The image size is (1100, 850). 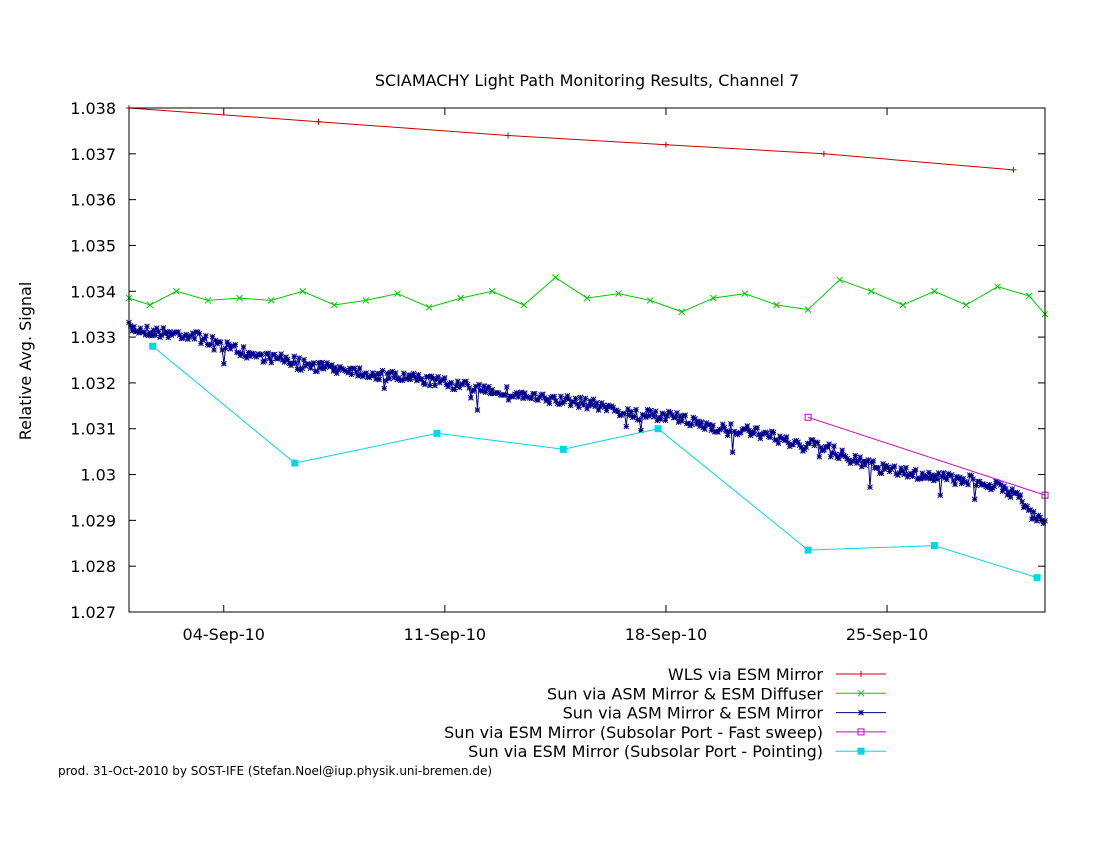 I want to click on legend-label: Sun via ASM Mirror & ESM Mirror, so click(x=693, y=713).